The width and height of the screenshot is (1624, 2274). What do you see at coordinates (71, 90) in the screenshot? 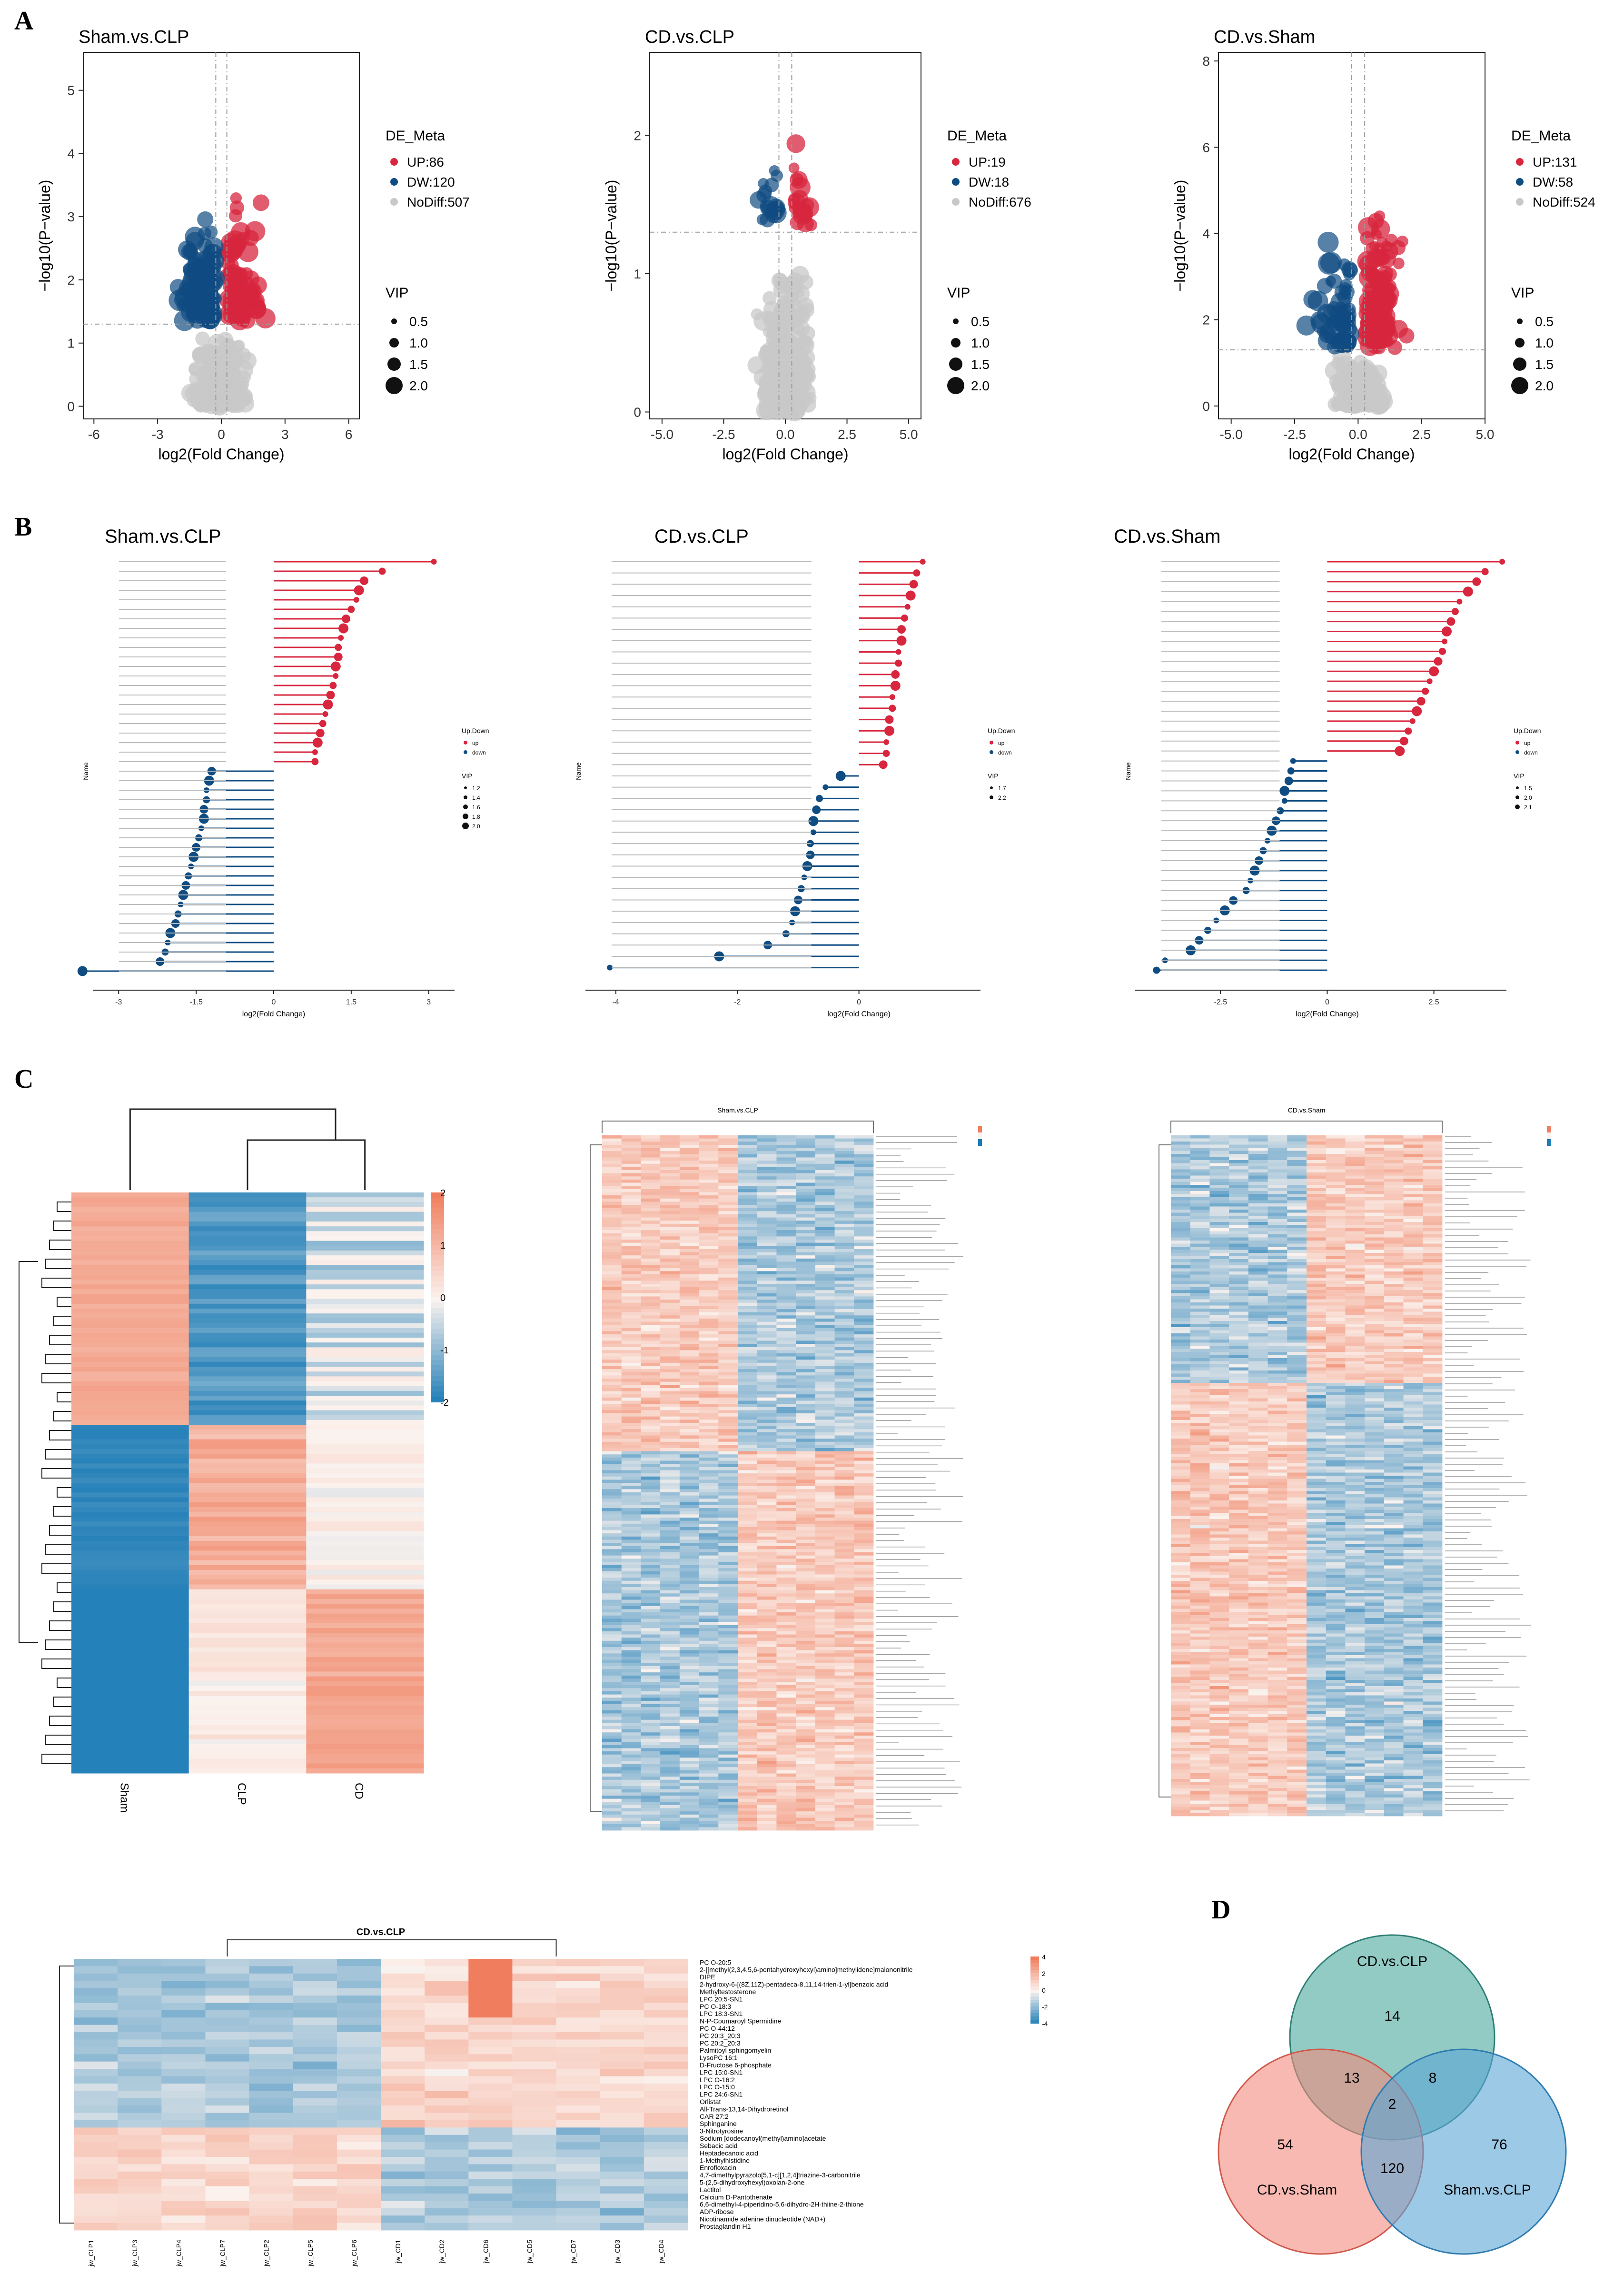
I see `y-tick-label: 5` at bounding box center [71, 90].